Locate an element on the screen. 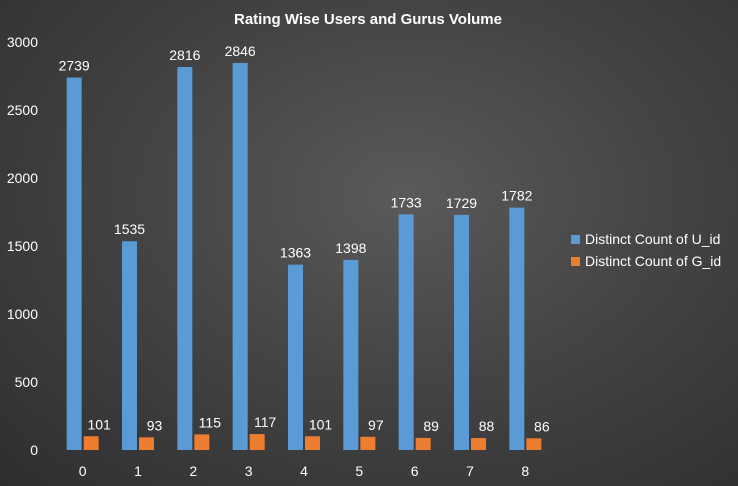 The height and width of the screenshot is (486, 738). series-g-id is located at coordinates (312, 442).